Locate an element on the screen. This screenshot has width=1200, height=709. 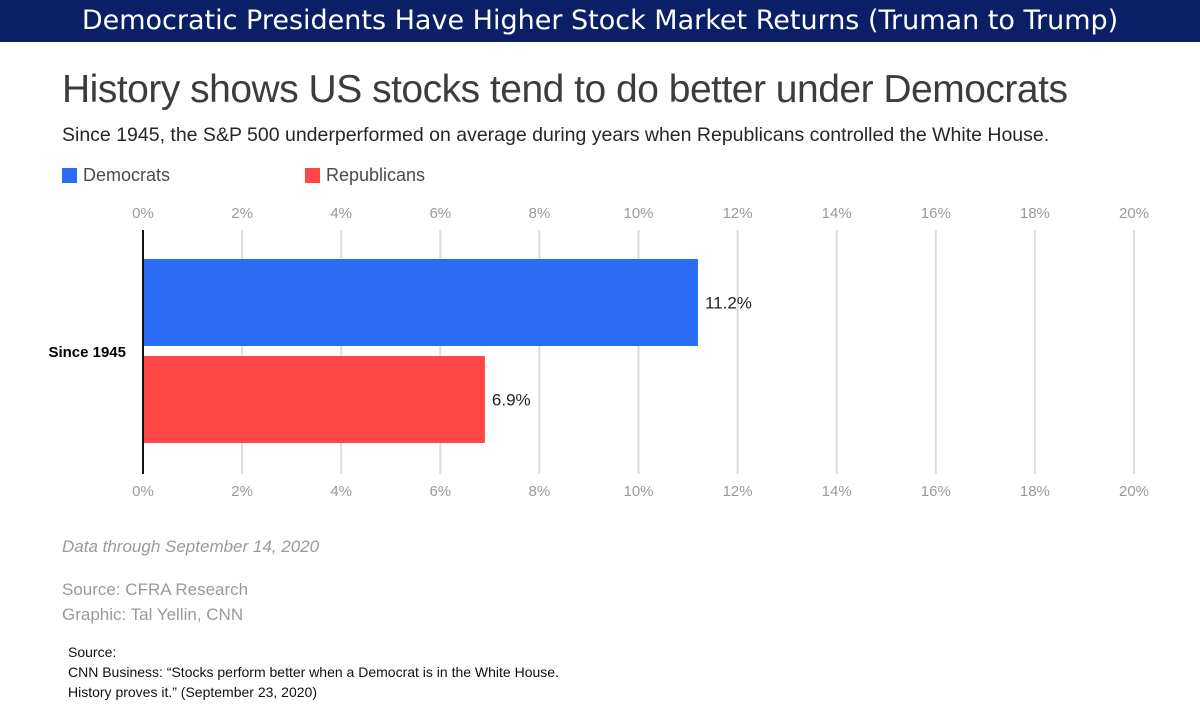
data-through-note: Data through September 14, 2020 is located at coordinates (191, 546).